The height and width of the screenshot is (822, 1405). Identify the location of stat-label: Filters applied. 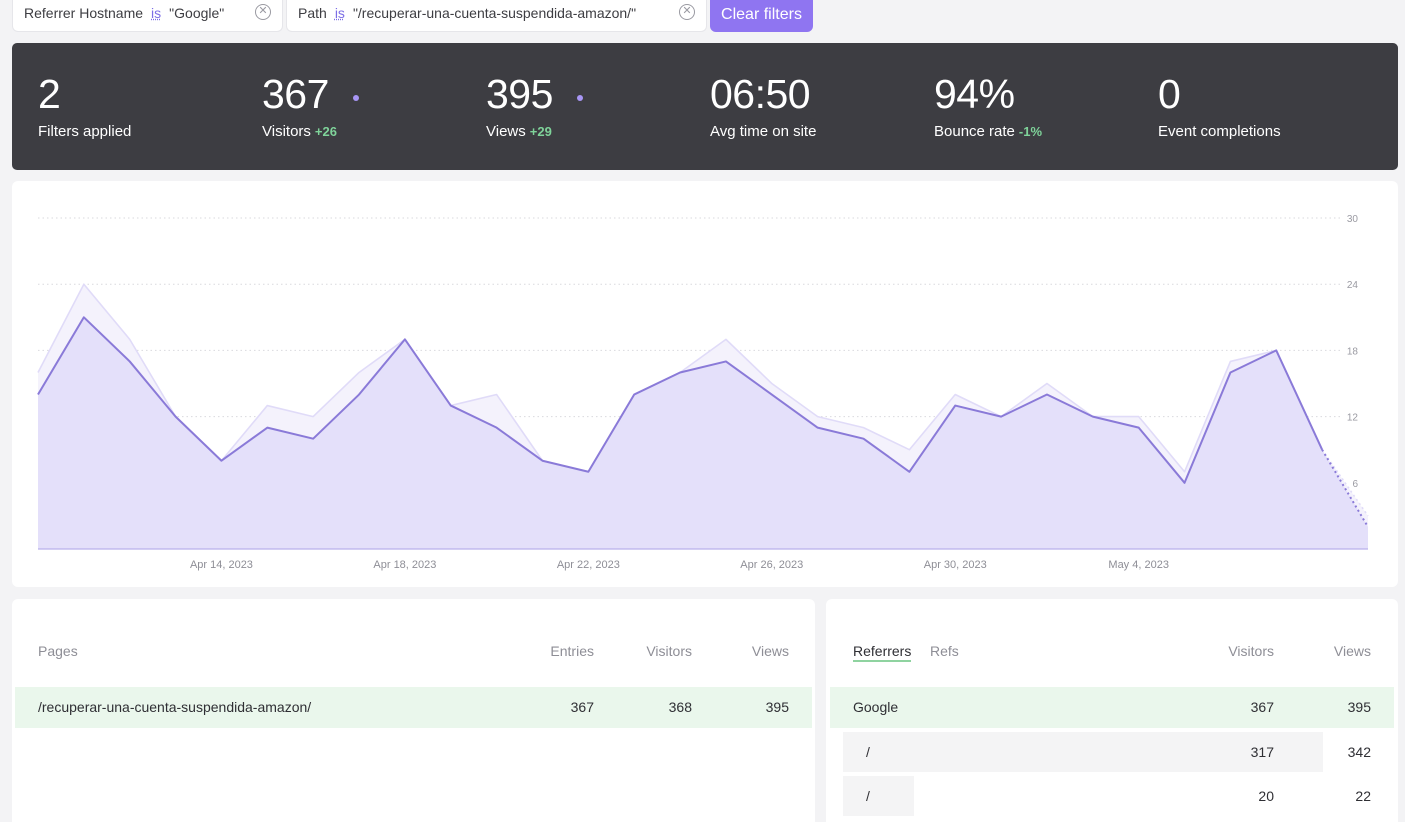
(85, 131).